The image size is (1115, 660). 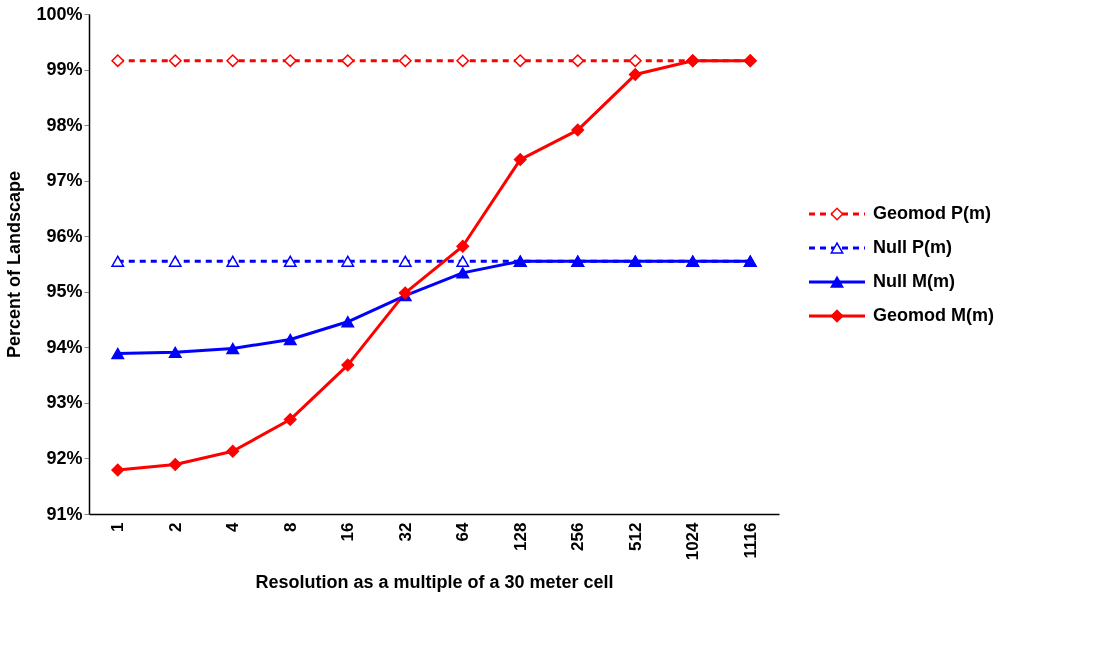 I want to click on y-tick-label: 91%, so click(x=64, y=513).